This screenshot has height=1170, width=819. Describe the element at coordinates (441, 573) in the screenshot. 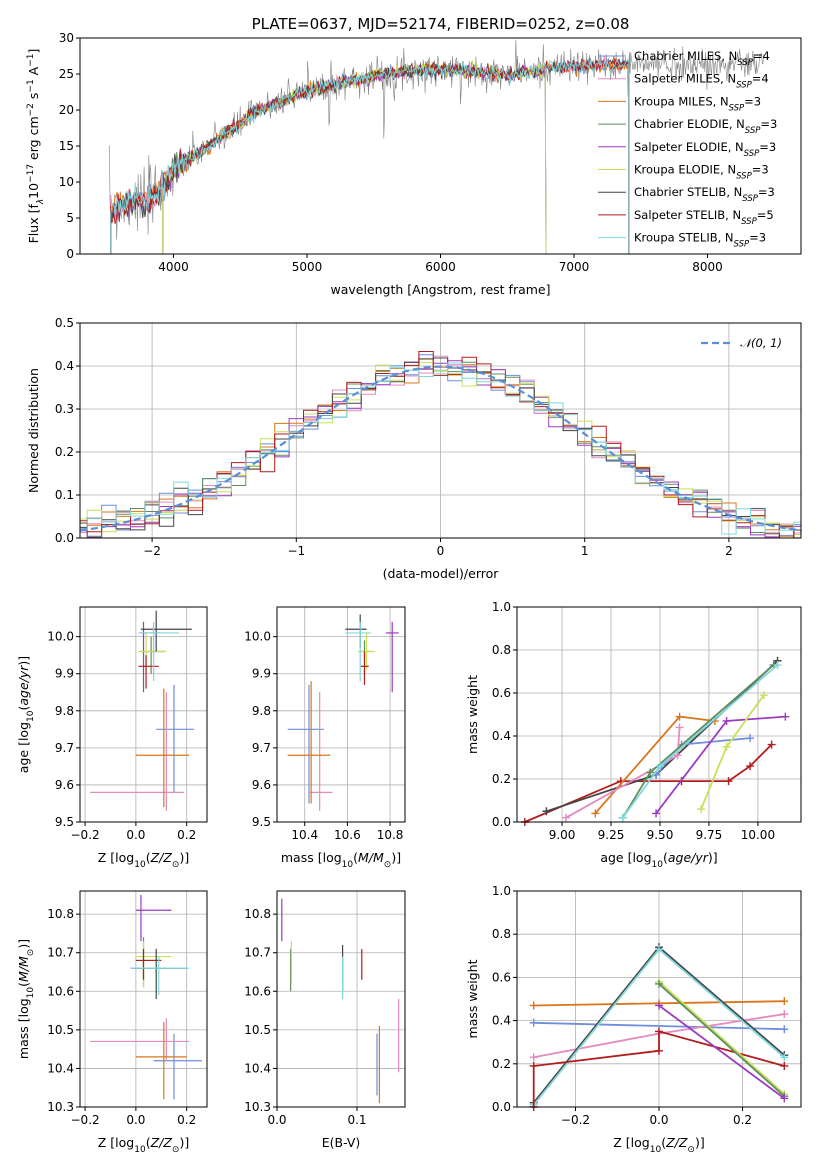

I see `x-axis-label: (data-model)/error` at that location.